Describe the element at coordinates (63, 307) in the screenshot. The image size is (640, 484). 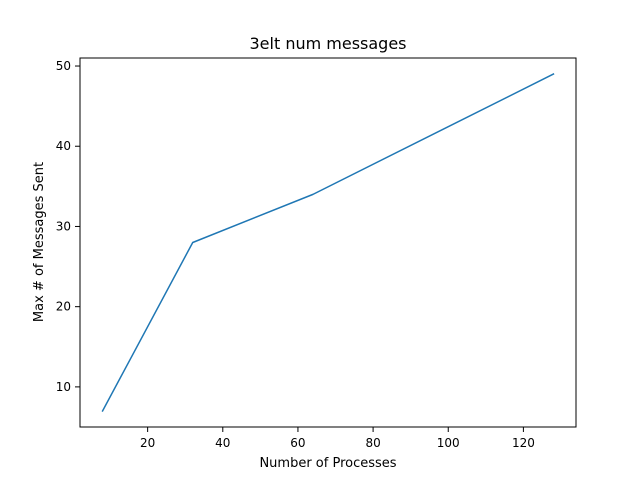
I see `y-tick-label: 20` at that location.